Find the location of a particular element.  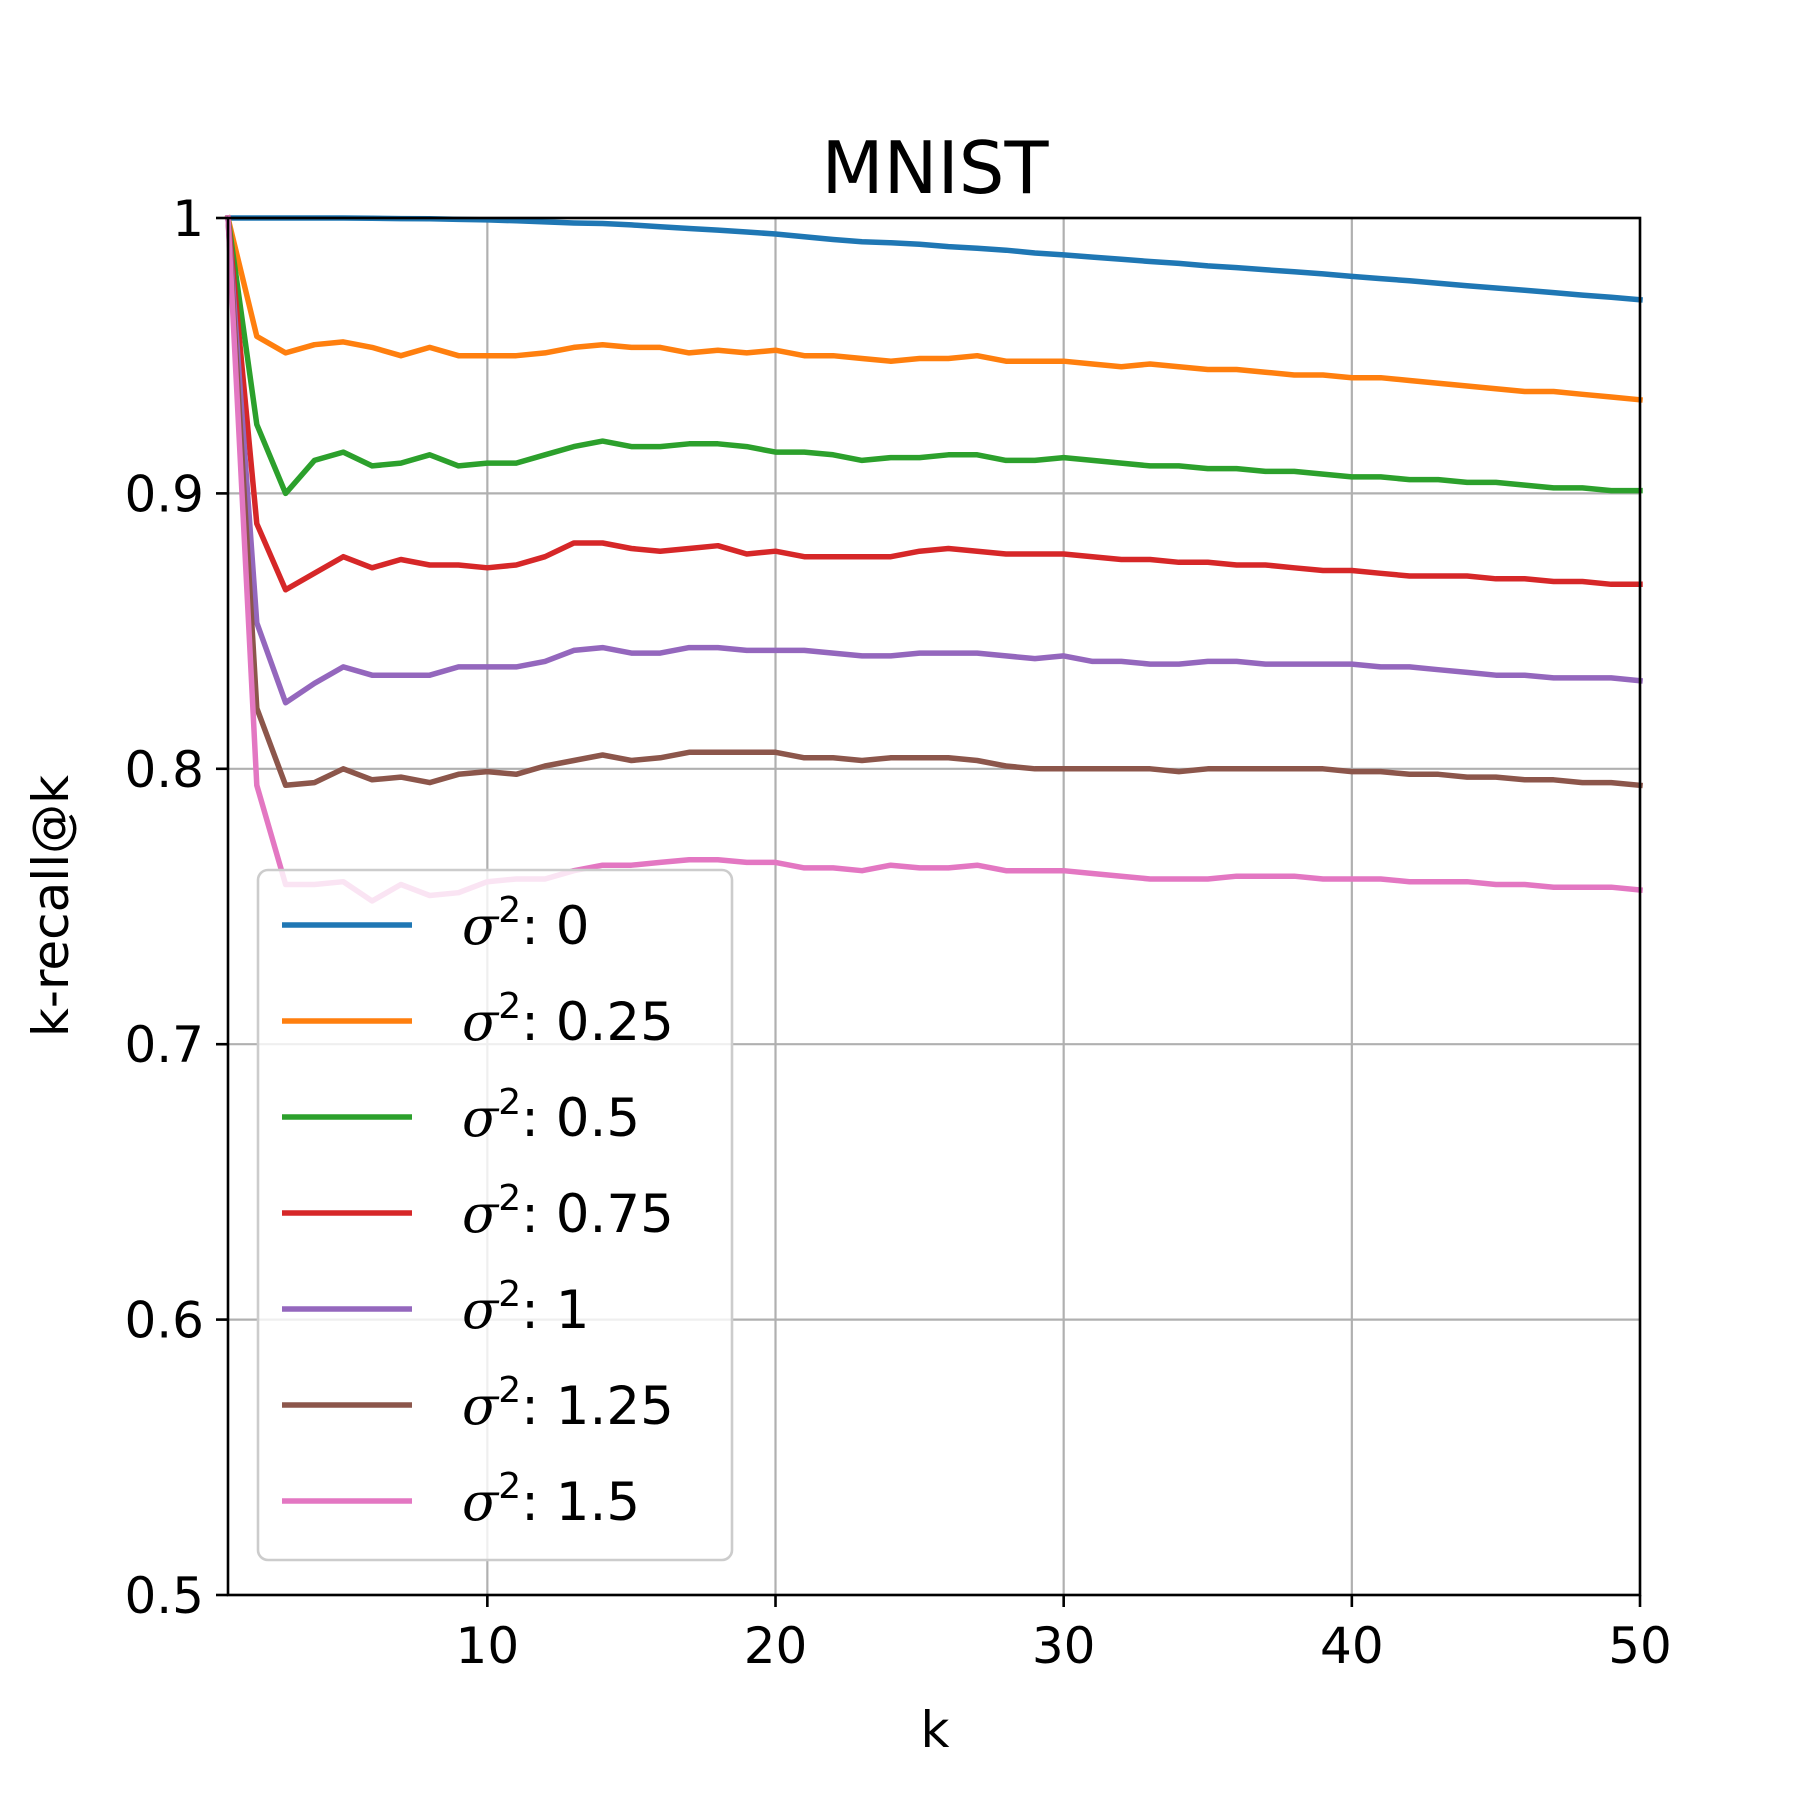

legend-label: σ2: 0.5 is located at coordinates (551, 1115).